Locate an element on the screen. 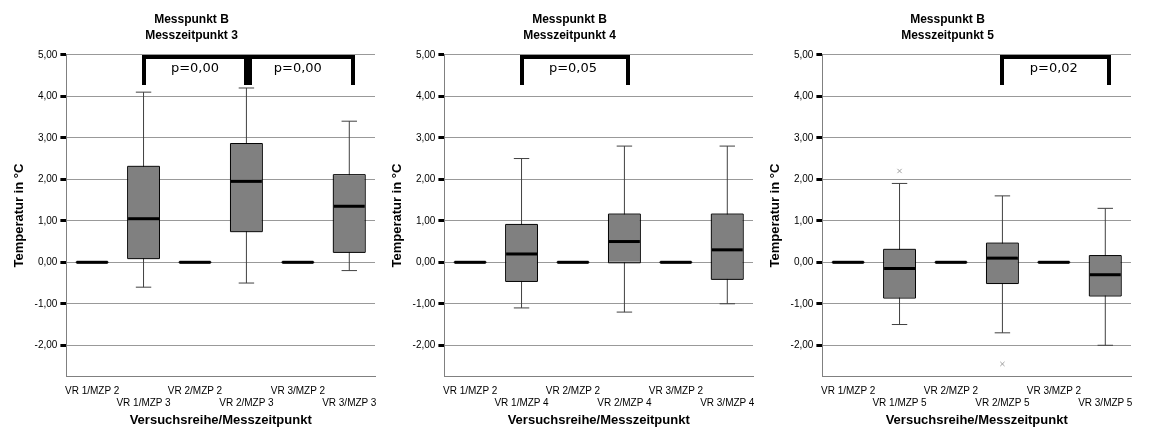  annotation: p=0,05 is located at coordinates (572, 67).